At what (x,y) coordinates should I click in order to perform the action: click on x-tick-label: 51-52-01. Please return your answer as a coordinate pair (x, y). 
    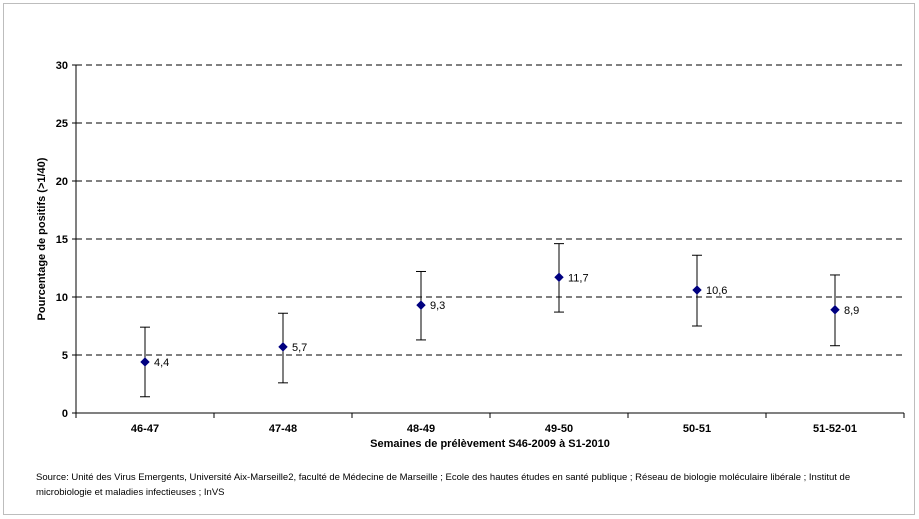
    Looking at the image, I should click on (835, 429).